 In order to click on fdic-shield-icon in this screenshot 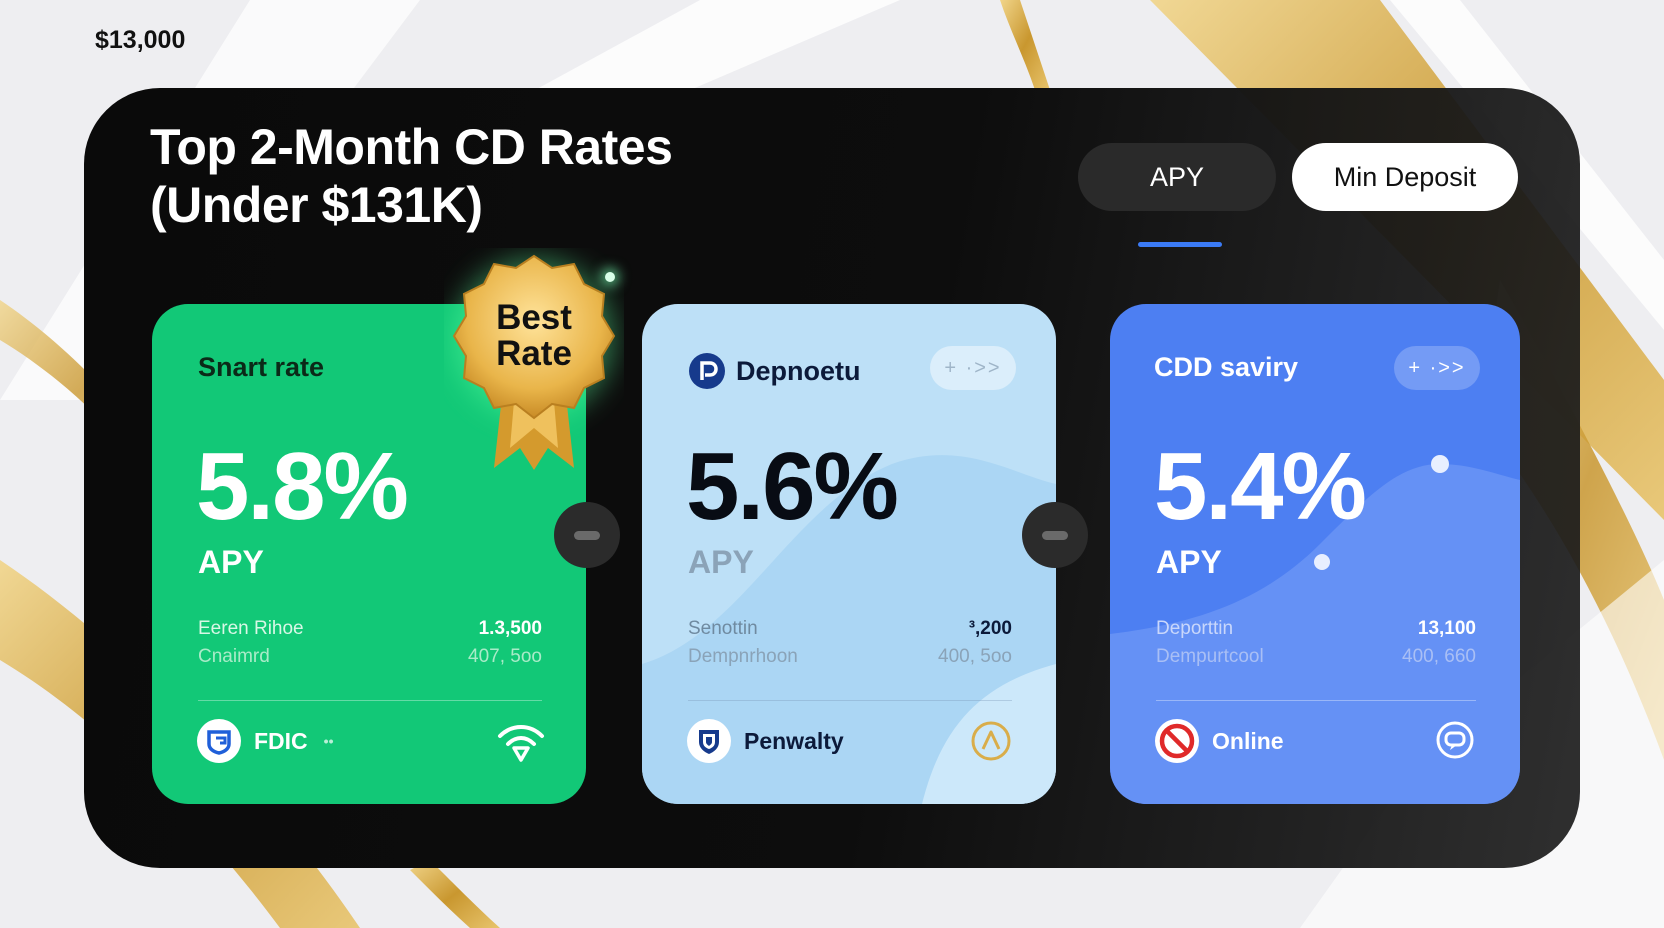, I will do `click(219, 741)`.